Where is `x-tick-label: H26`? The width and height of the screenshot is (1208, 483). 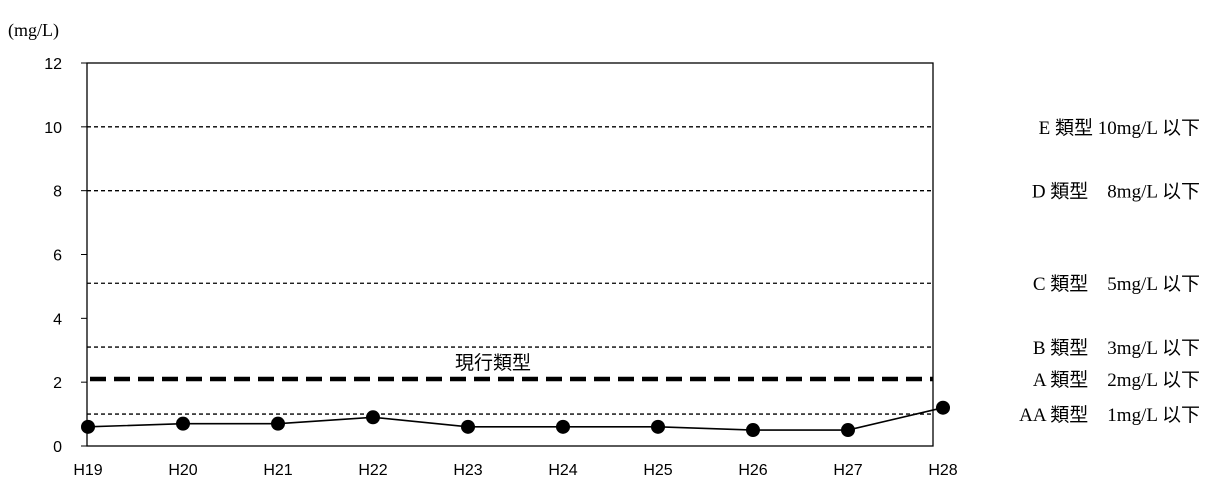
x-tick-label: H26 is located at coordinates (752, 470).